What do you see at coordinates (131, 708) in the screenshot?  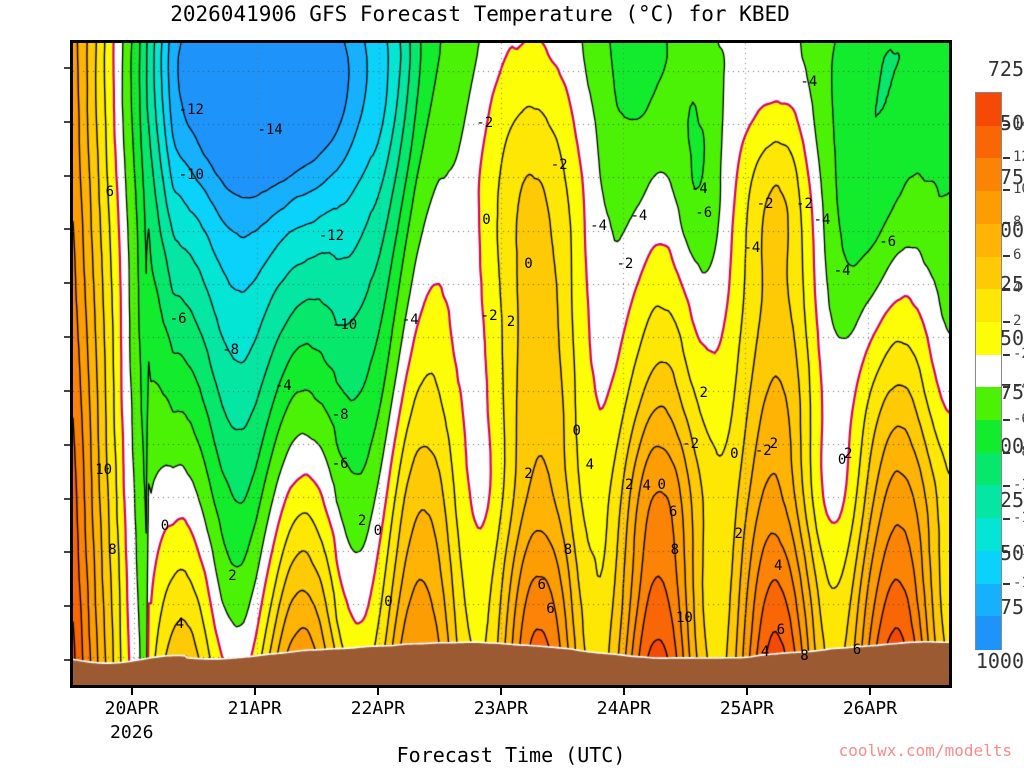 I see `x-tick-label: 20APR` at bounding box center [131, 708].